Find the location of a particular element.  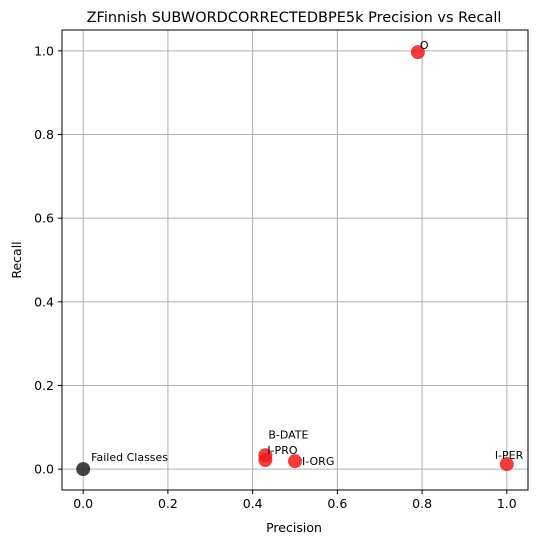

x-tick-label: 0.2 is located at coordinates (168, 503).